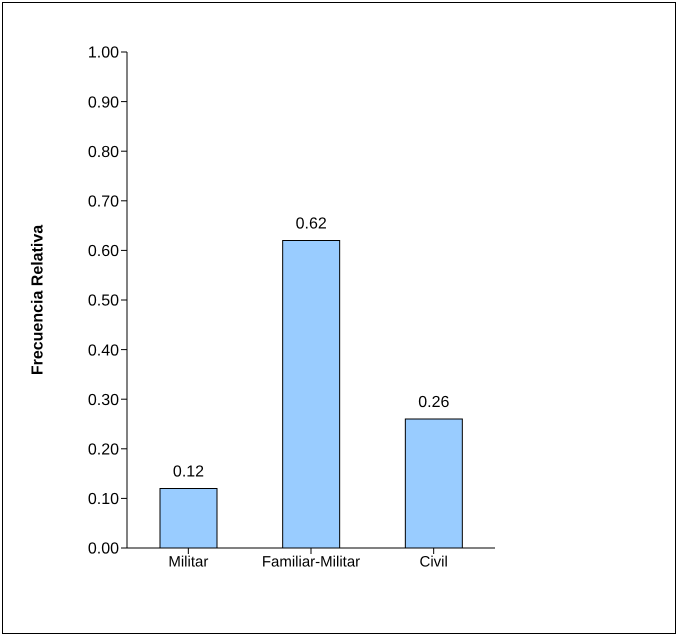  What do you see at coordinates (104, 152) in the screenshot?
I see `y-tick-label: 0.80` at bounding box center [104, 152].